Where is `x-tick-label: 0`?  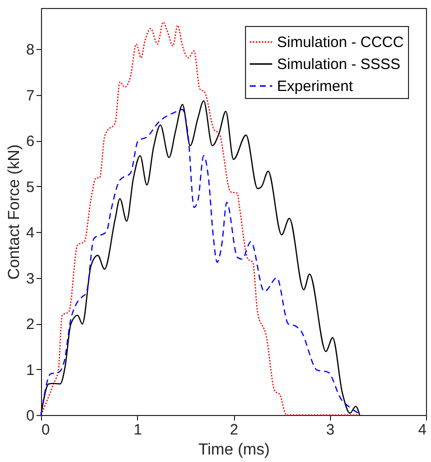 x-tick-label: 0 is located at coordinates (46, 430).